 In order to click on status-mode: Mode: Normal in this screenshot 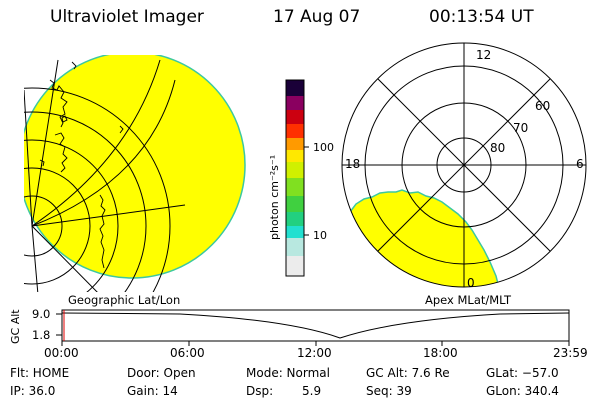, I will do `click(288, 373)`.